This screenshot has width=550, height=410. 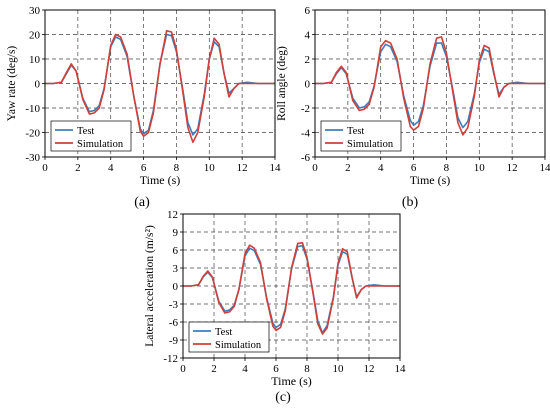 What do you see at coordinates (35, 36) in the screenshot?
I see `y-tick-label: 20` at bounding box center [35, 36].